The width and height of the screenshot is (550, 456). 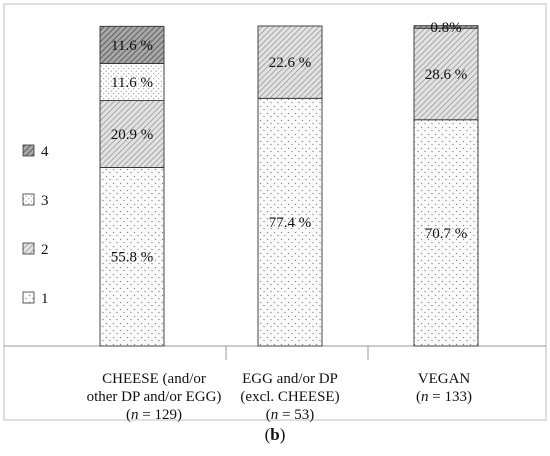 I want to click on data-label-2-cat-1: 22.6 %, so click(x=290, y=63).